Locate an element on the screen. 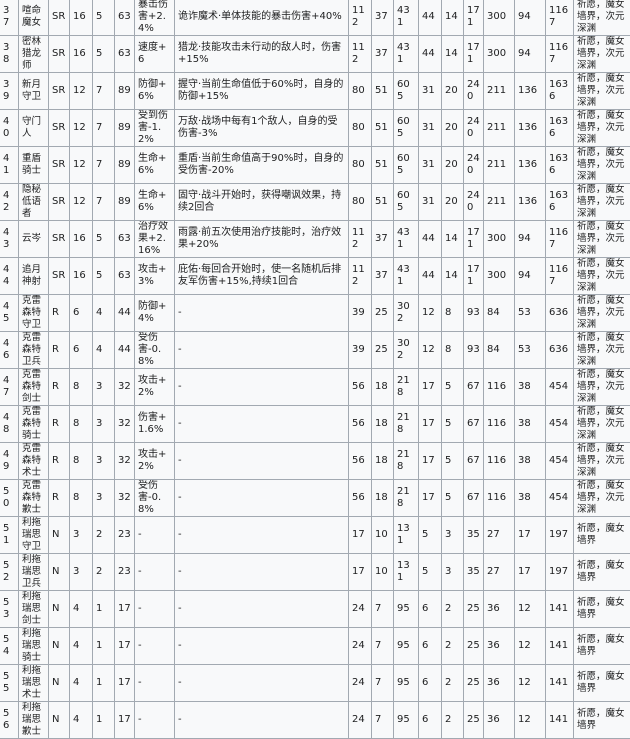  cell-s8: 53 is located at coordinates (530, 350).